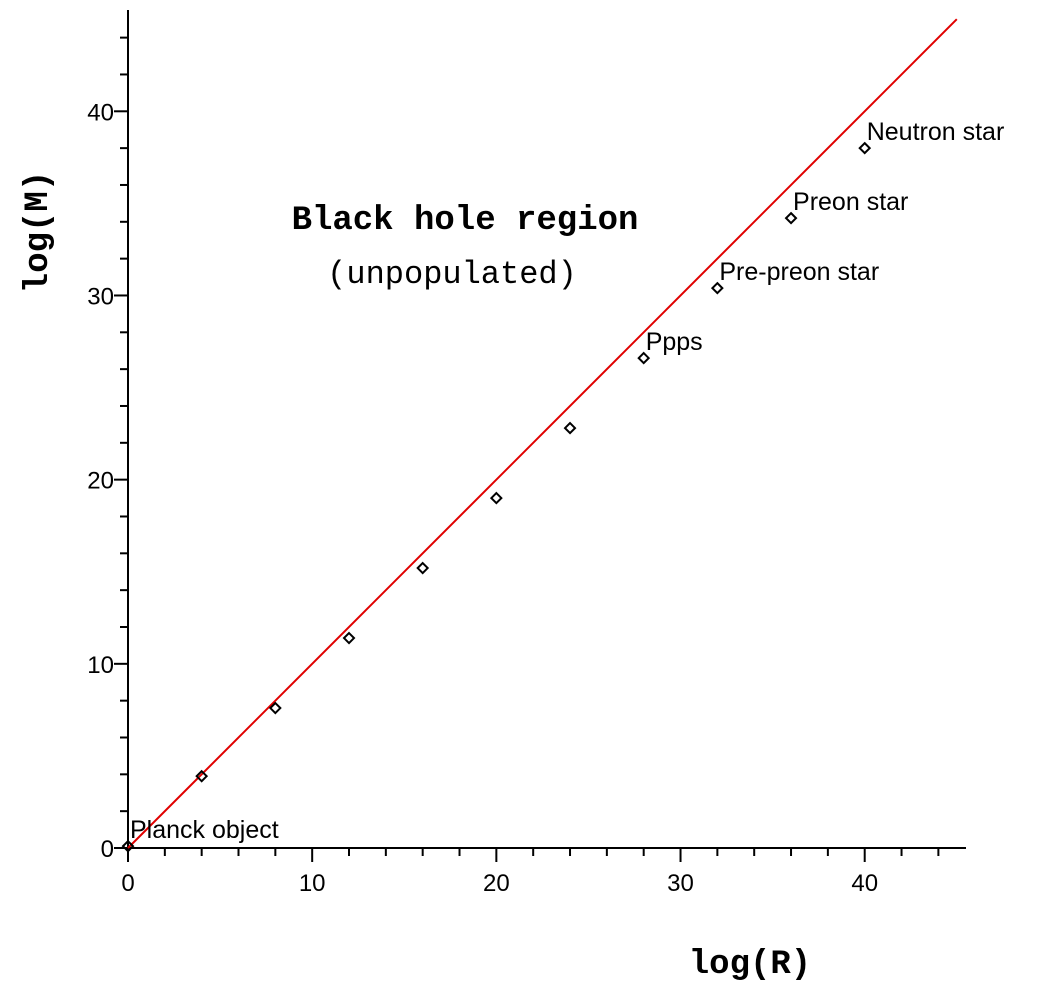  What do you see at coordinates (496, 883) in the screenshot?
I see `x-tick-label: 20` at bounding box center [496, 883].